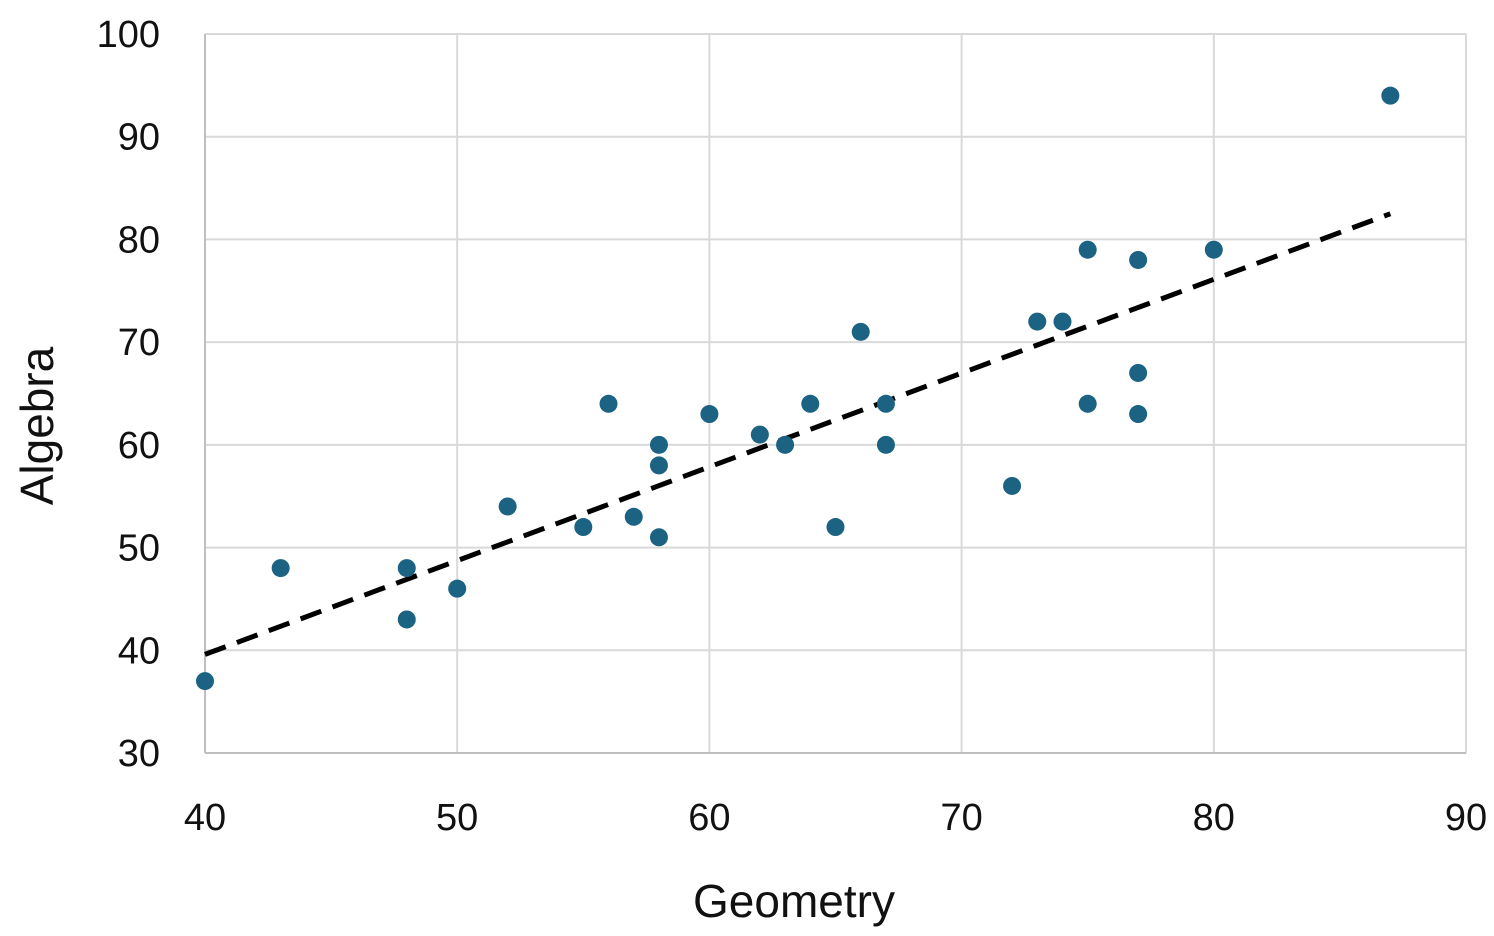 The width and height of the screenshot is (1494, 936). Describe the element at coordinates (139, 754) in the screenshot. I see `y-tick-label: 30` at that location.